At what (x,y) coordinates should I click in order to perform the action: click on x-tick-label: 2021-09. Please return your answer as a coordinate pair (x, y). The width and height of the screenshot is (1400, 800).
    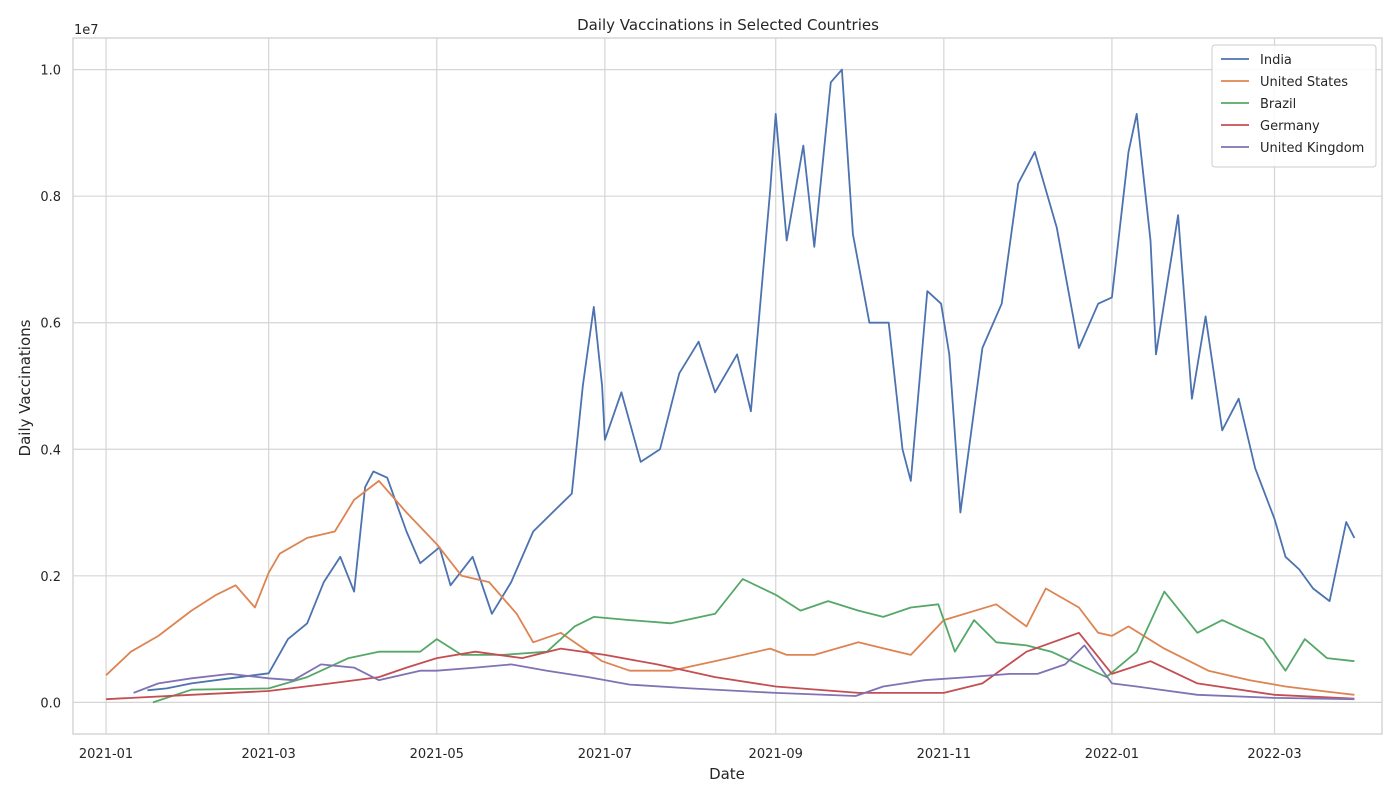
    Looking at the image, I should click on (776, 754).